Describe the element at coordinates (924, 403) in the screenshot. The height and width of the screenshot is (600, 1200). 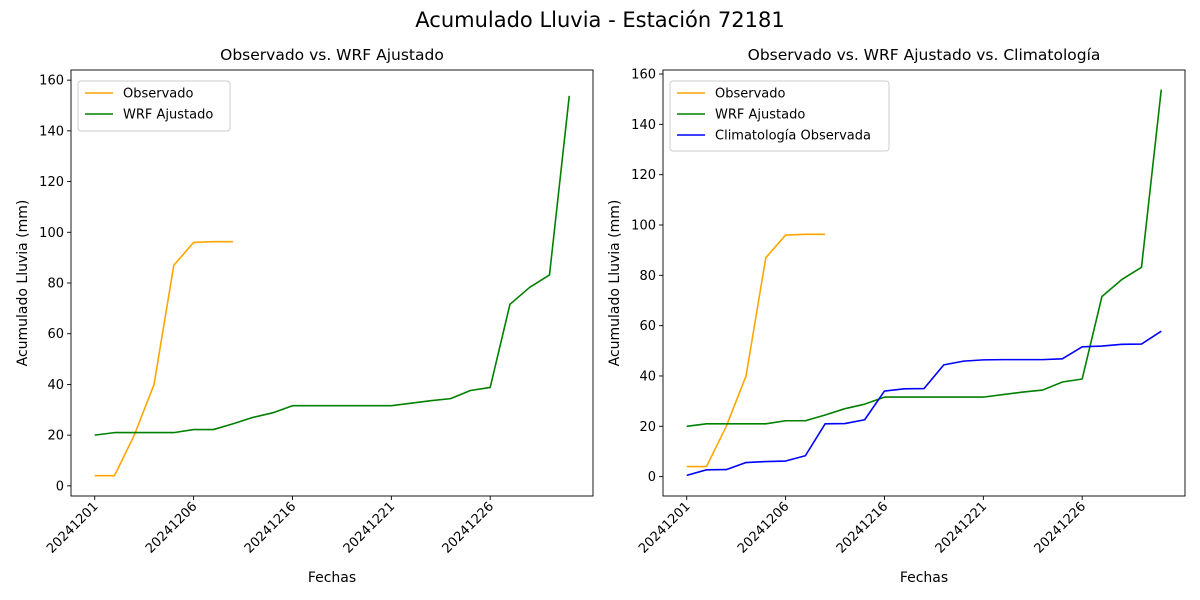
I see `series-line-climatolog-a-observada` at that location.